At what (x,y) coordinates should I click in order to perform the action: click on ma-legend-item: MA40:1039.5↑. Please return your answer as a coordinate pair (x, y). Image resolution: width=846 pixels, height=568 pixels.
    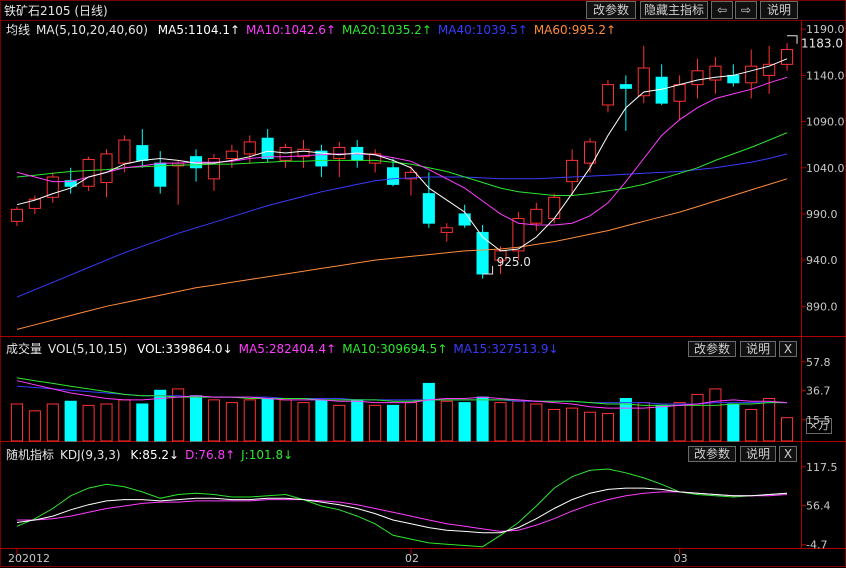
    Looking at the image, I should click on (482, 30).